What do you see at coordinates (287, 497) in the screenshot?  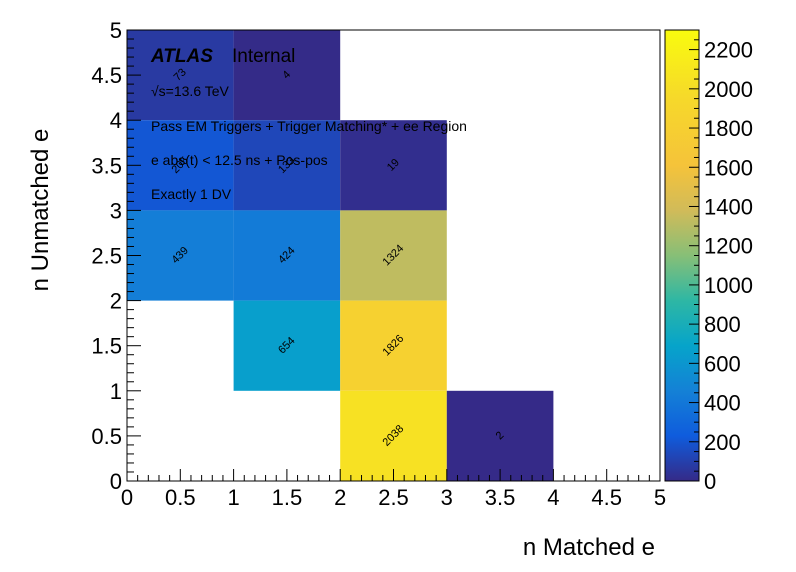 I see `x-tick-label: 1.5` at bounding box center [287, 497].